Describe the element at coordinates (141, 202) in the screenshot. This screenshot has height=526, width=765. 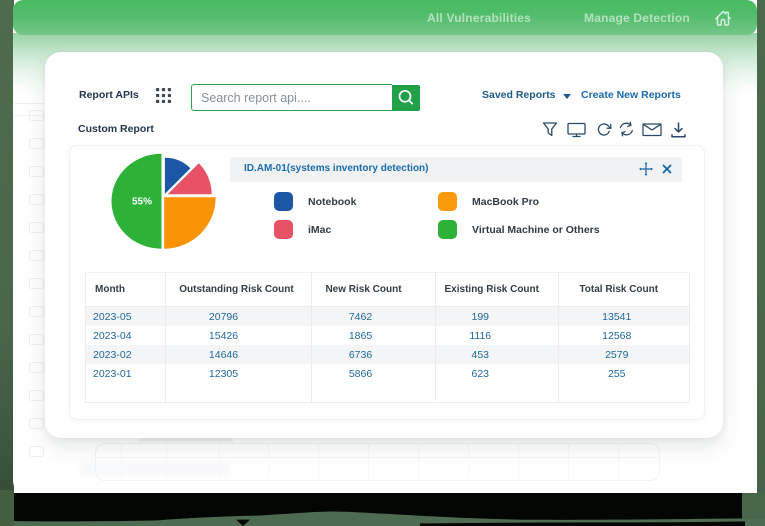
I see `svg-text: 55%` at that location.